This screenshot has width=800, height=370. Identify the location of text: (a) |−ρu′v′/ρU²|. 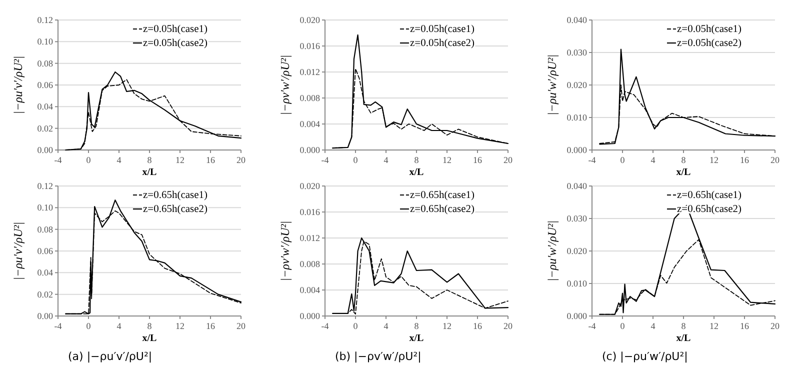
(110, 356).